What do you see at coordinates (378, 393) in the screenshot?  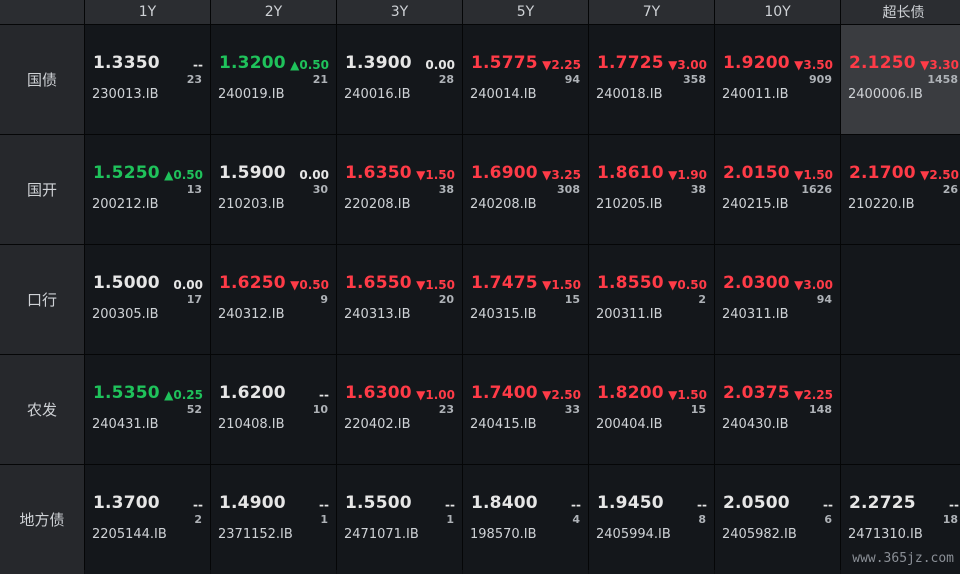 I see `yield-value: 1.6300` at bounding box center [378, 393].